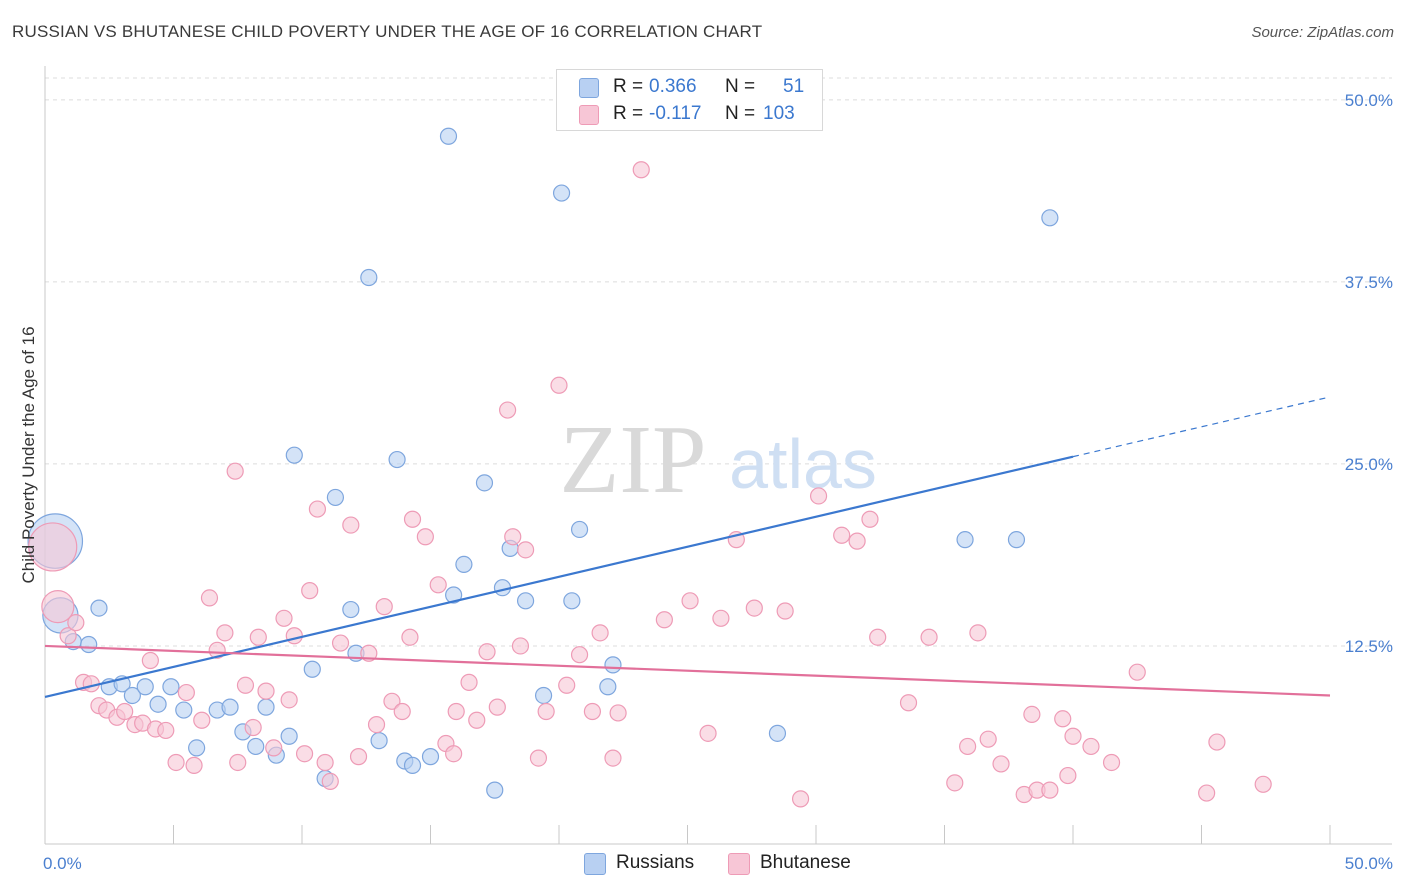  Describe the element at coordinates (655, 862) in the screenshot. I see `bottom-legend-label-russians: Russians` at that location.